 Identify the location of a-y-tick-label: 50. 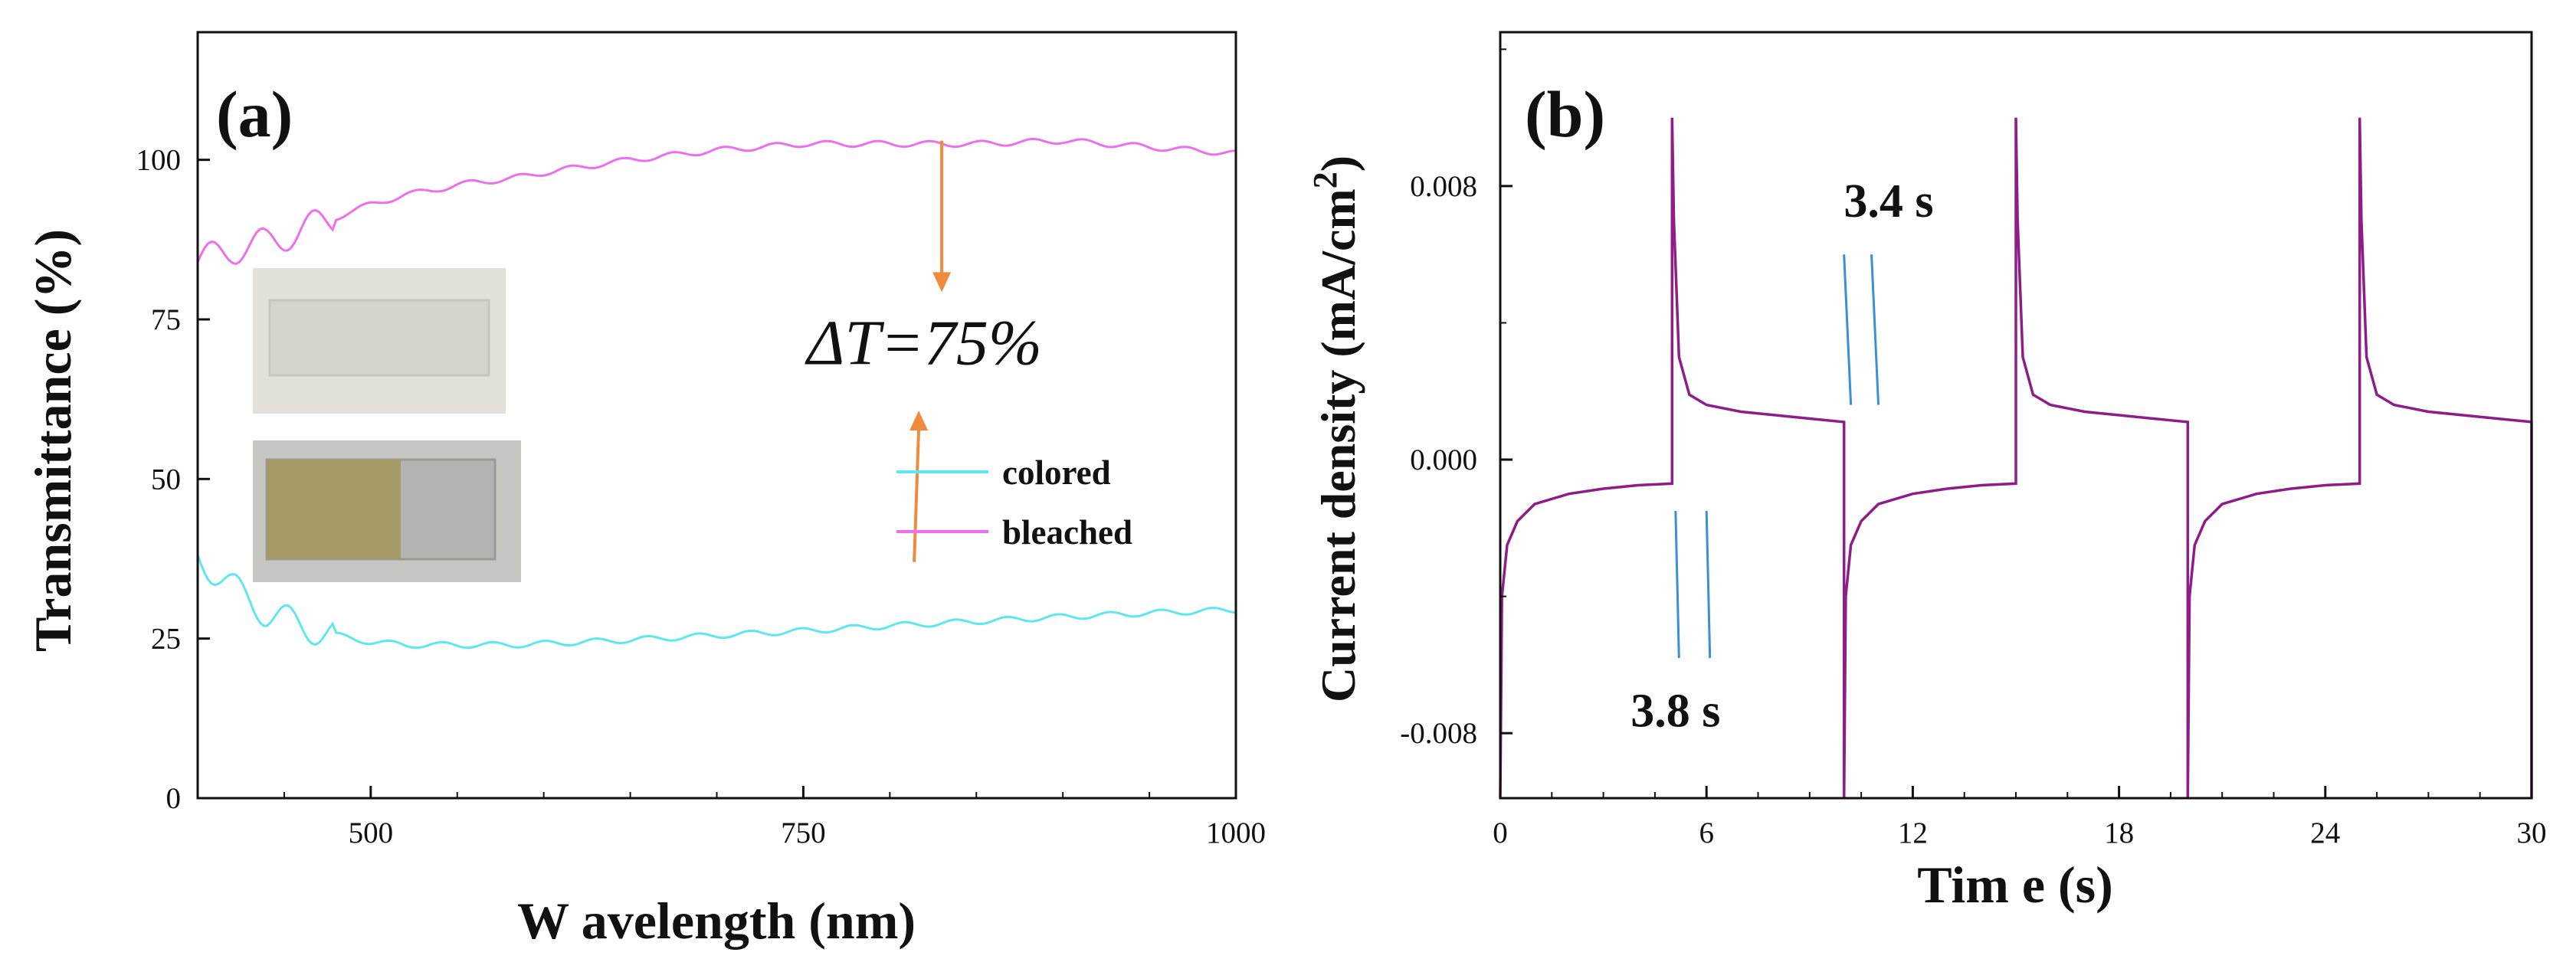
(166, 479).